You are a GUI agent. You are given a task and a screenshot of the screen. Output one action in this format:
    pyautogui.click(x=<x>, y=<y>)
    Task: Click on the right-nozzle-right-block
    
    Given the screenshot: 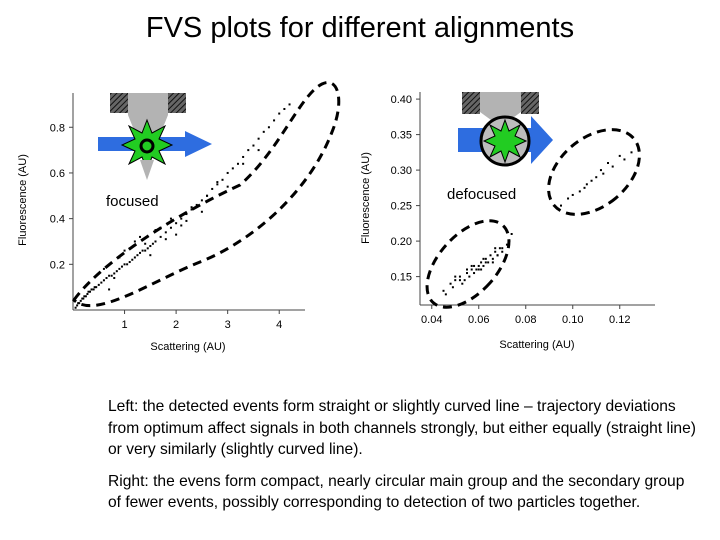 What is the action you would take?
    pyautogui.click(x=530, y=103)
    